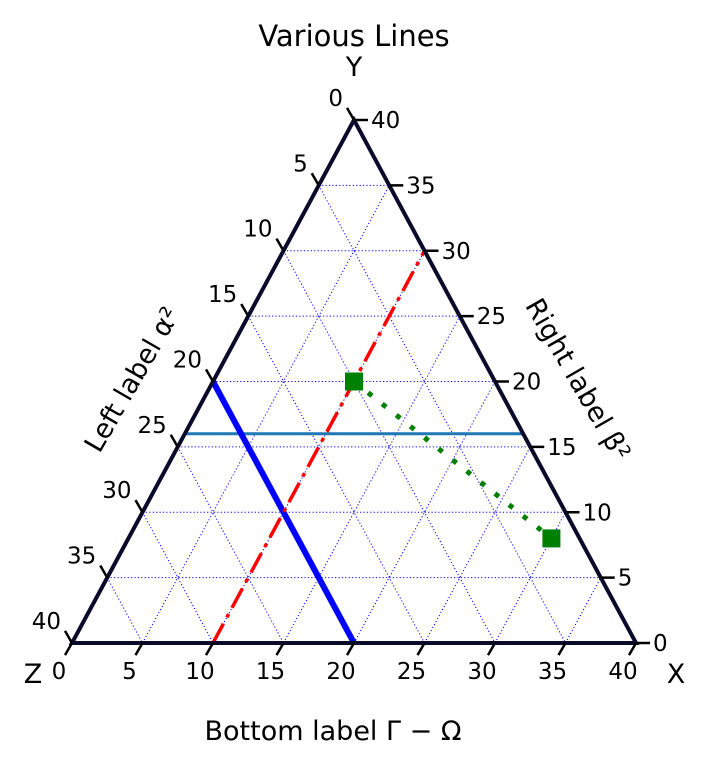  What do you see at coordinates (116, 491) in the screenshot?
I see `left-tick-label: 30` at bounding box center [116, 491].